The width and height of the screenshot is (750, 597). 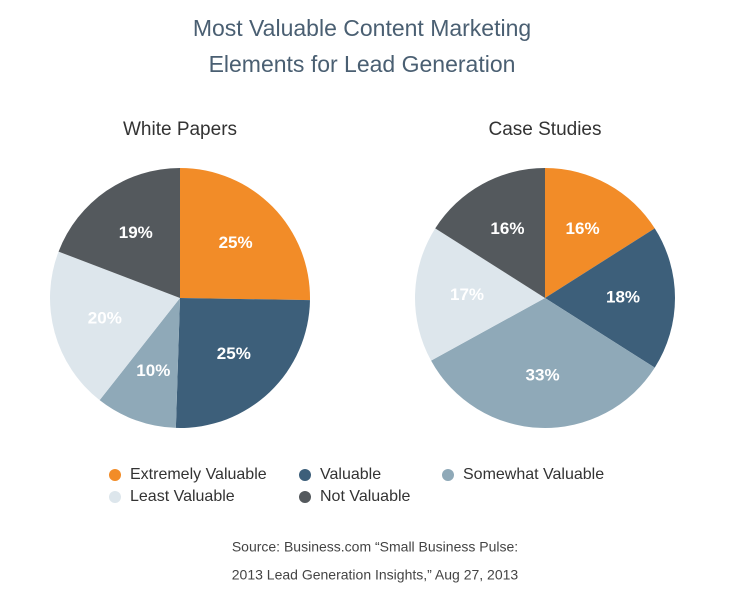 I want to click on legend-label: Extremely Valuable, so click(x=198, y=474).